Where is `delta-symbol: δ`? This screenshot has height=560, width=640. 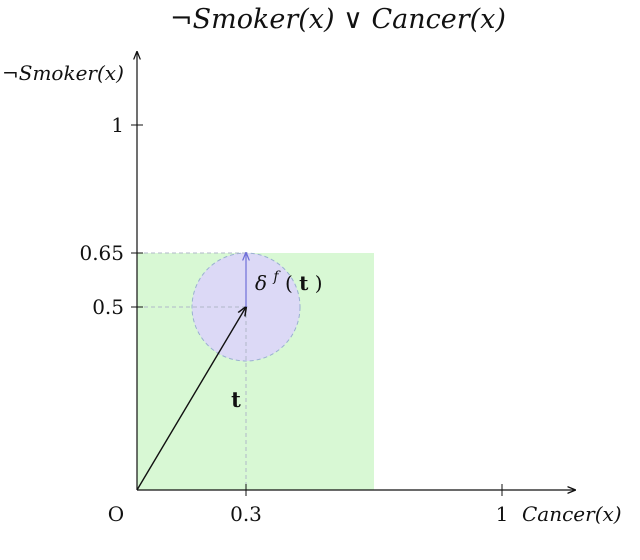
delta-symbol: δ is located at coordinates (261, 283).